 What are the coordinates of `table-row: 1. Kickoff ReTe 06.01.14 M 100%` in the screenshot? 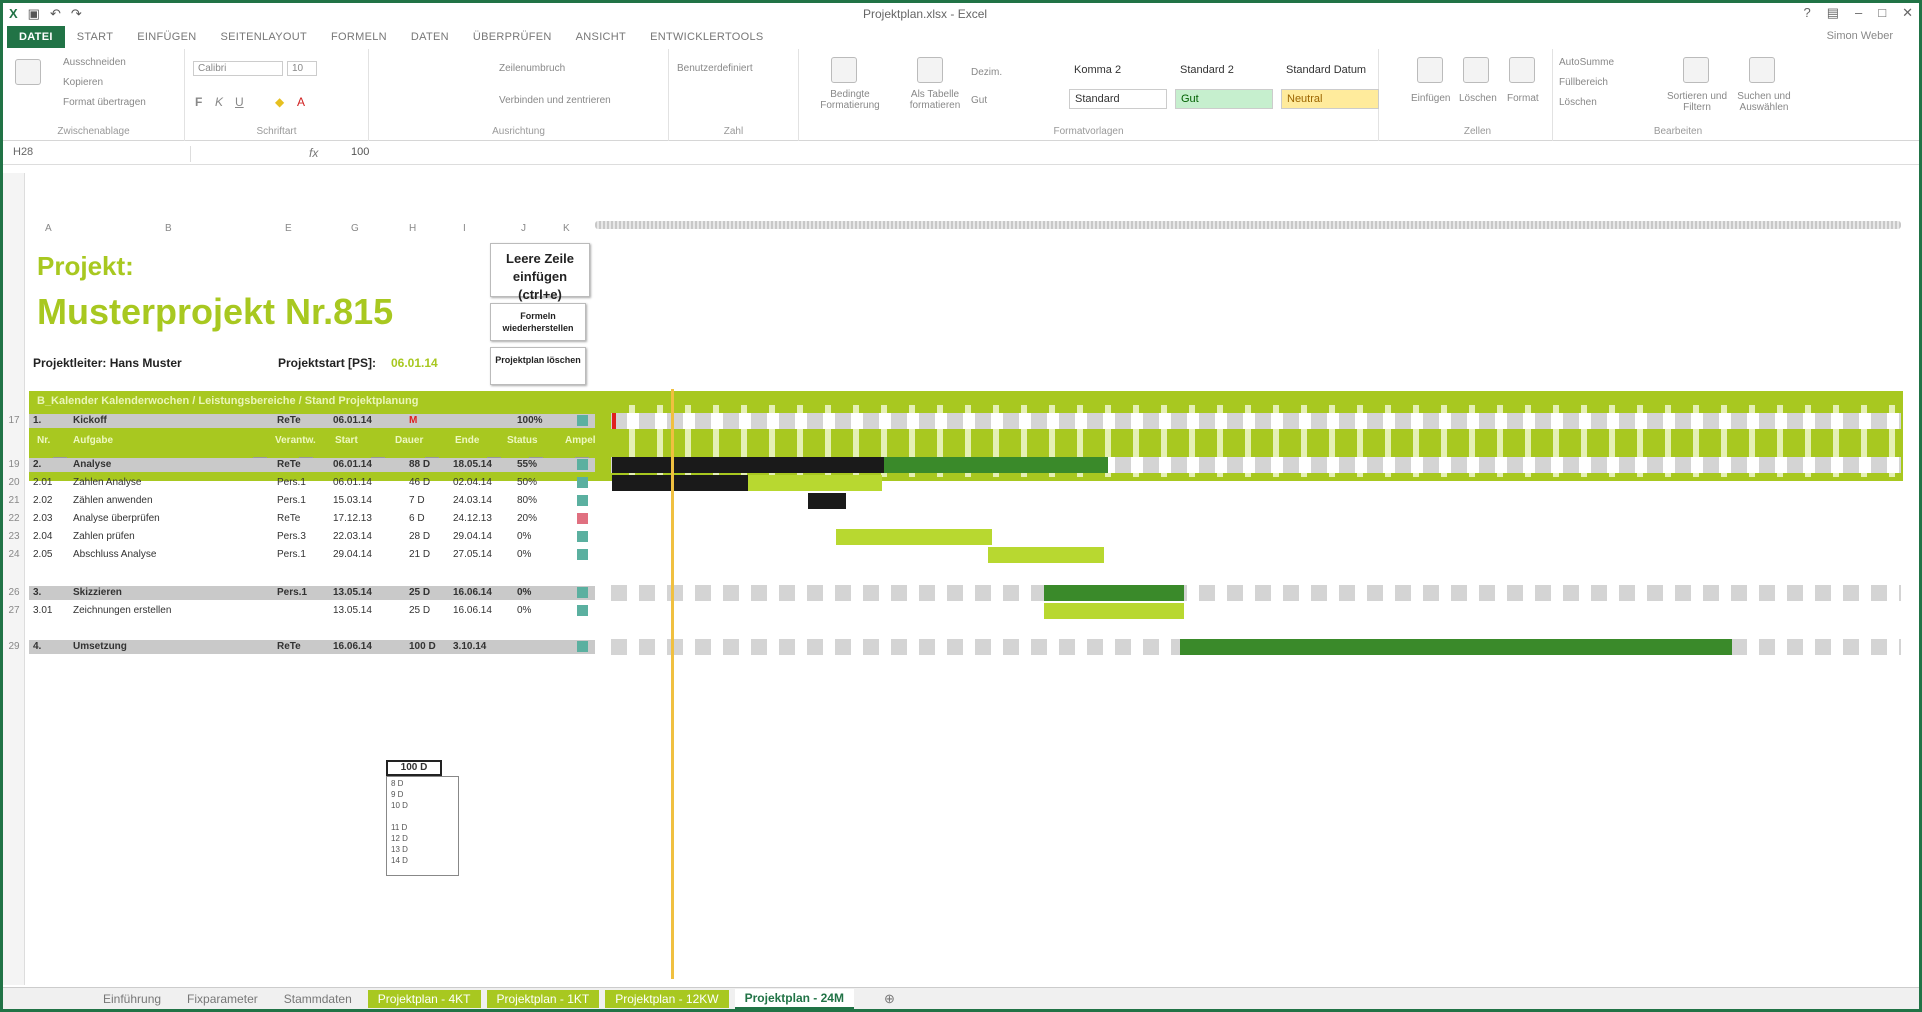 It's located at (312, 421).